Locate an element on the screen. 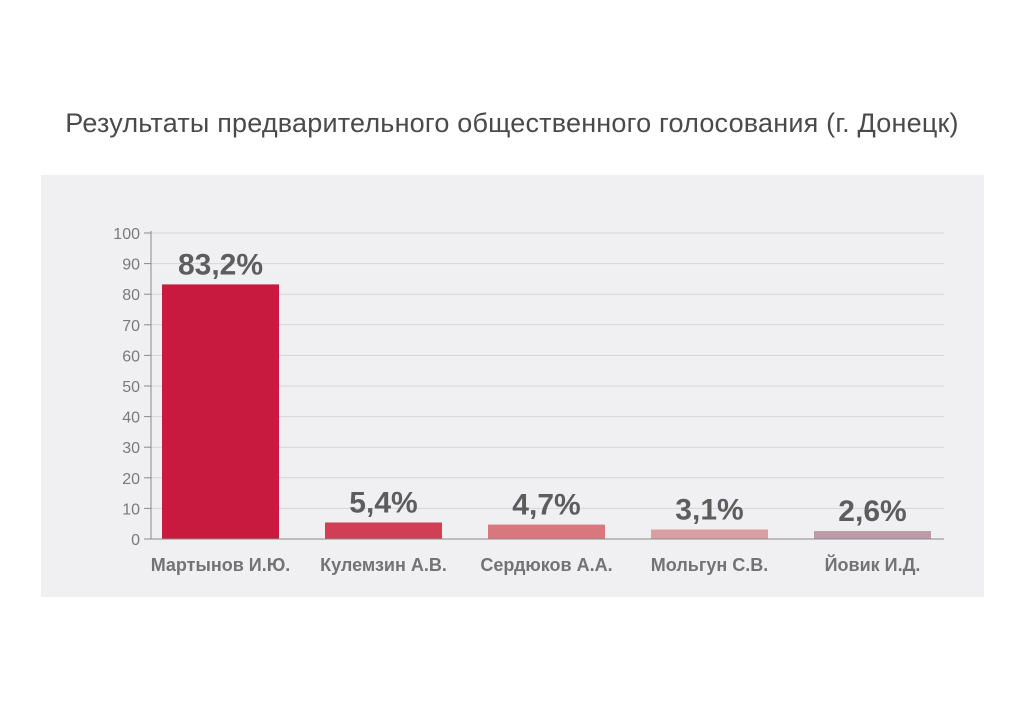  y-tick-label: 50 is located at coordinates (131, 387).